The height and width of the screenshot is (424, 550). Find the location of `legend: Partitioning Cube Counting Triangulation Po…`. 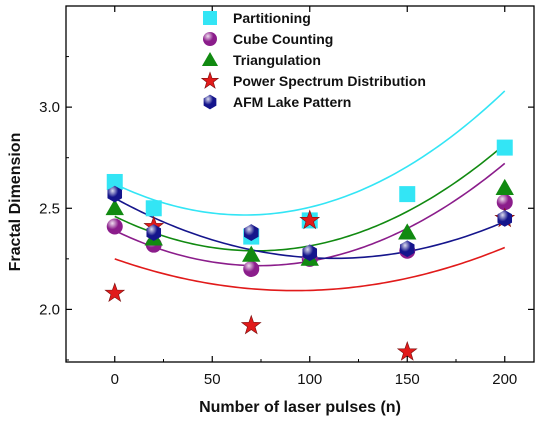

legend: Partitioning Cube Counting Triangulation Po… is located at coordinates (313, 60).